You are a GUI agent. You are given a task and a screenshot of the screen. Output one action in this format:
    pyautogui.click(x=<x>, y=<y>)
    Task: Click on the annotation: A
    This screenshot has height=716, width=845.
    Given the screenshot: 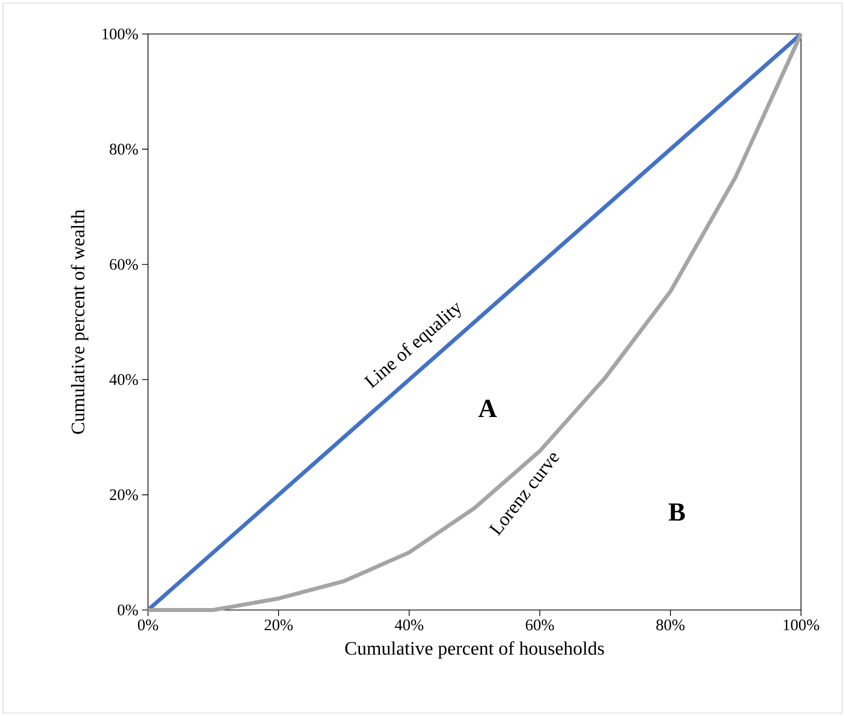 What is the action you would take?
    pyautogui.click(x=487, y=408)
    